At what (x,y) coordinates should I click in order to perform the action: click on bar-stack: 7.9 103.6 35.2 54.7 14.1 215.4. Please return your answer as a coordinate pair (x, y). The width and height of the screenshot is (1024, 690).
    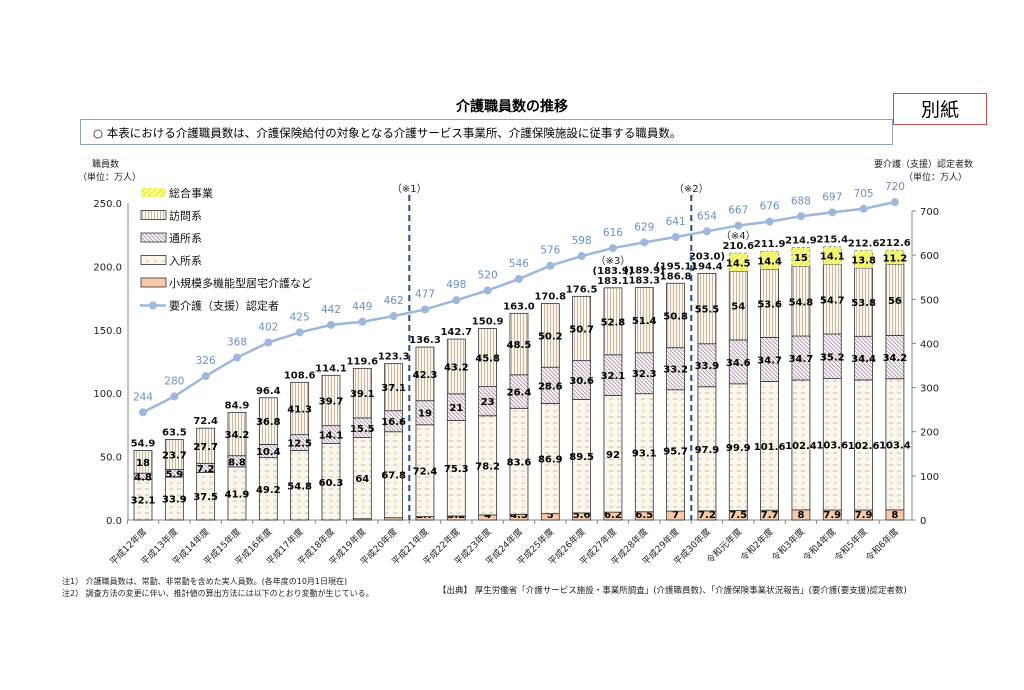
    Looking at the image, I should click on (832, 378).